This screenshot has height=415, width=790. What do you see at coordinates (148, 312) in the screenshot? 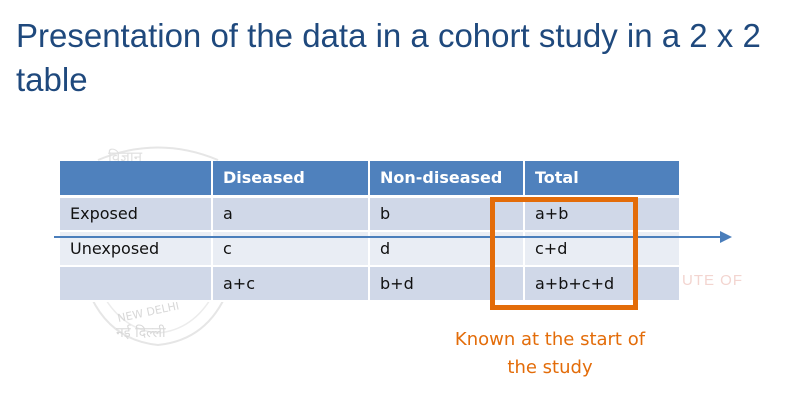
I see `seal-english-text: NEW DELHI` at bounding box center [148, 312].